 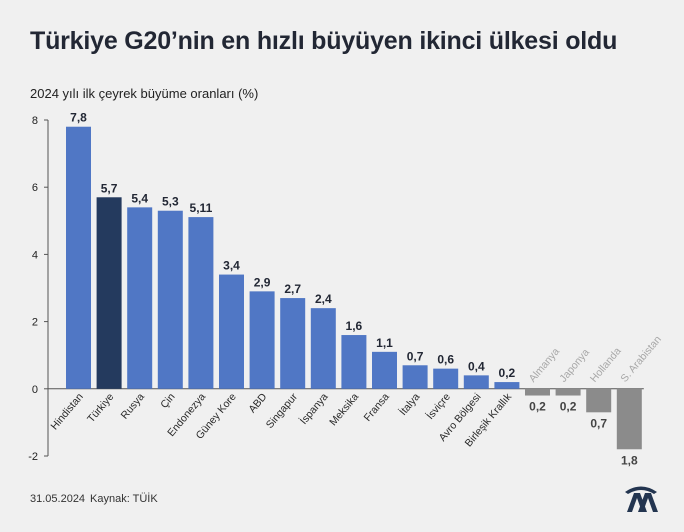 What do you see at coordinates (231, 266) in the screenshot?
I see `value-label: 3,4` at bounding box center [231, 266].